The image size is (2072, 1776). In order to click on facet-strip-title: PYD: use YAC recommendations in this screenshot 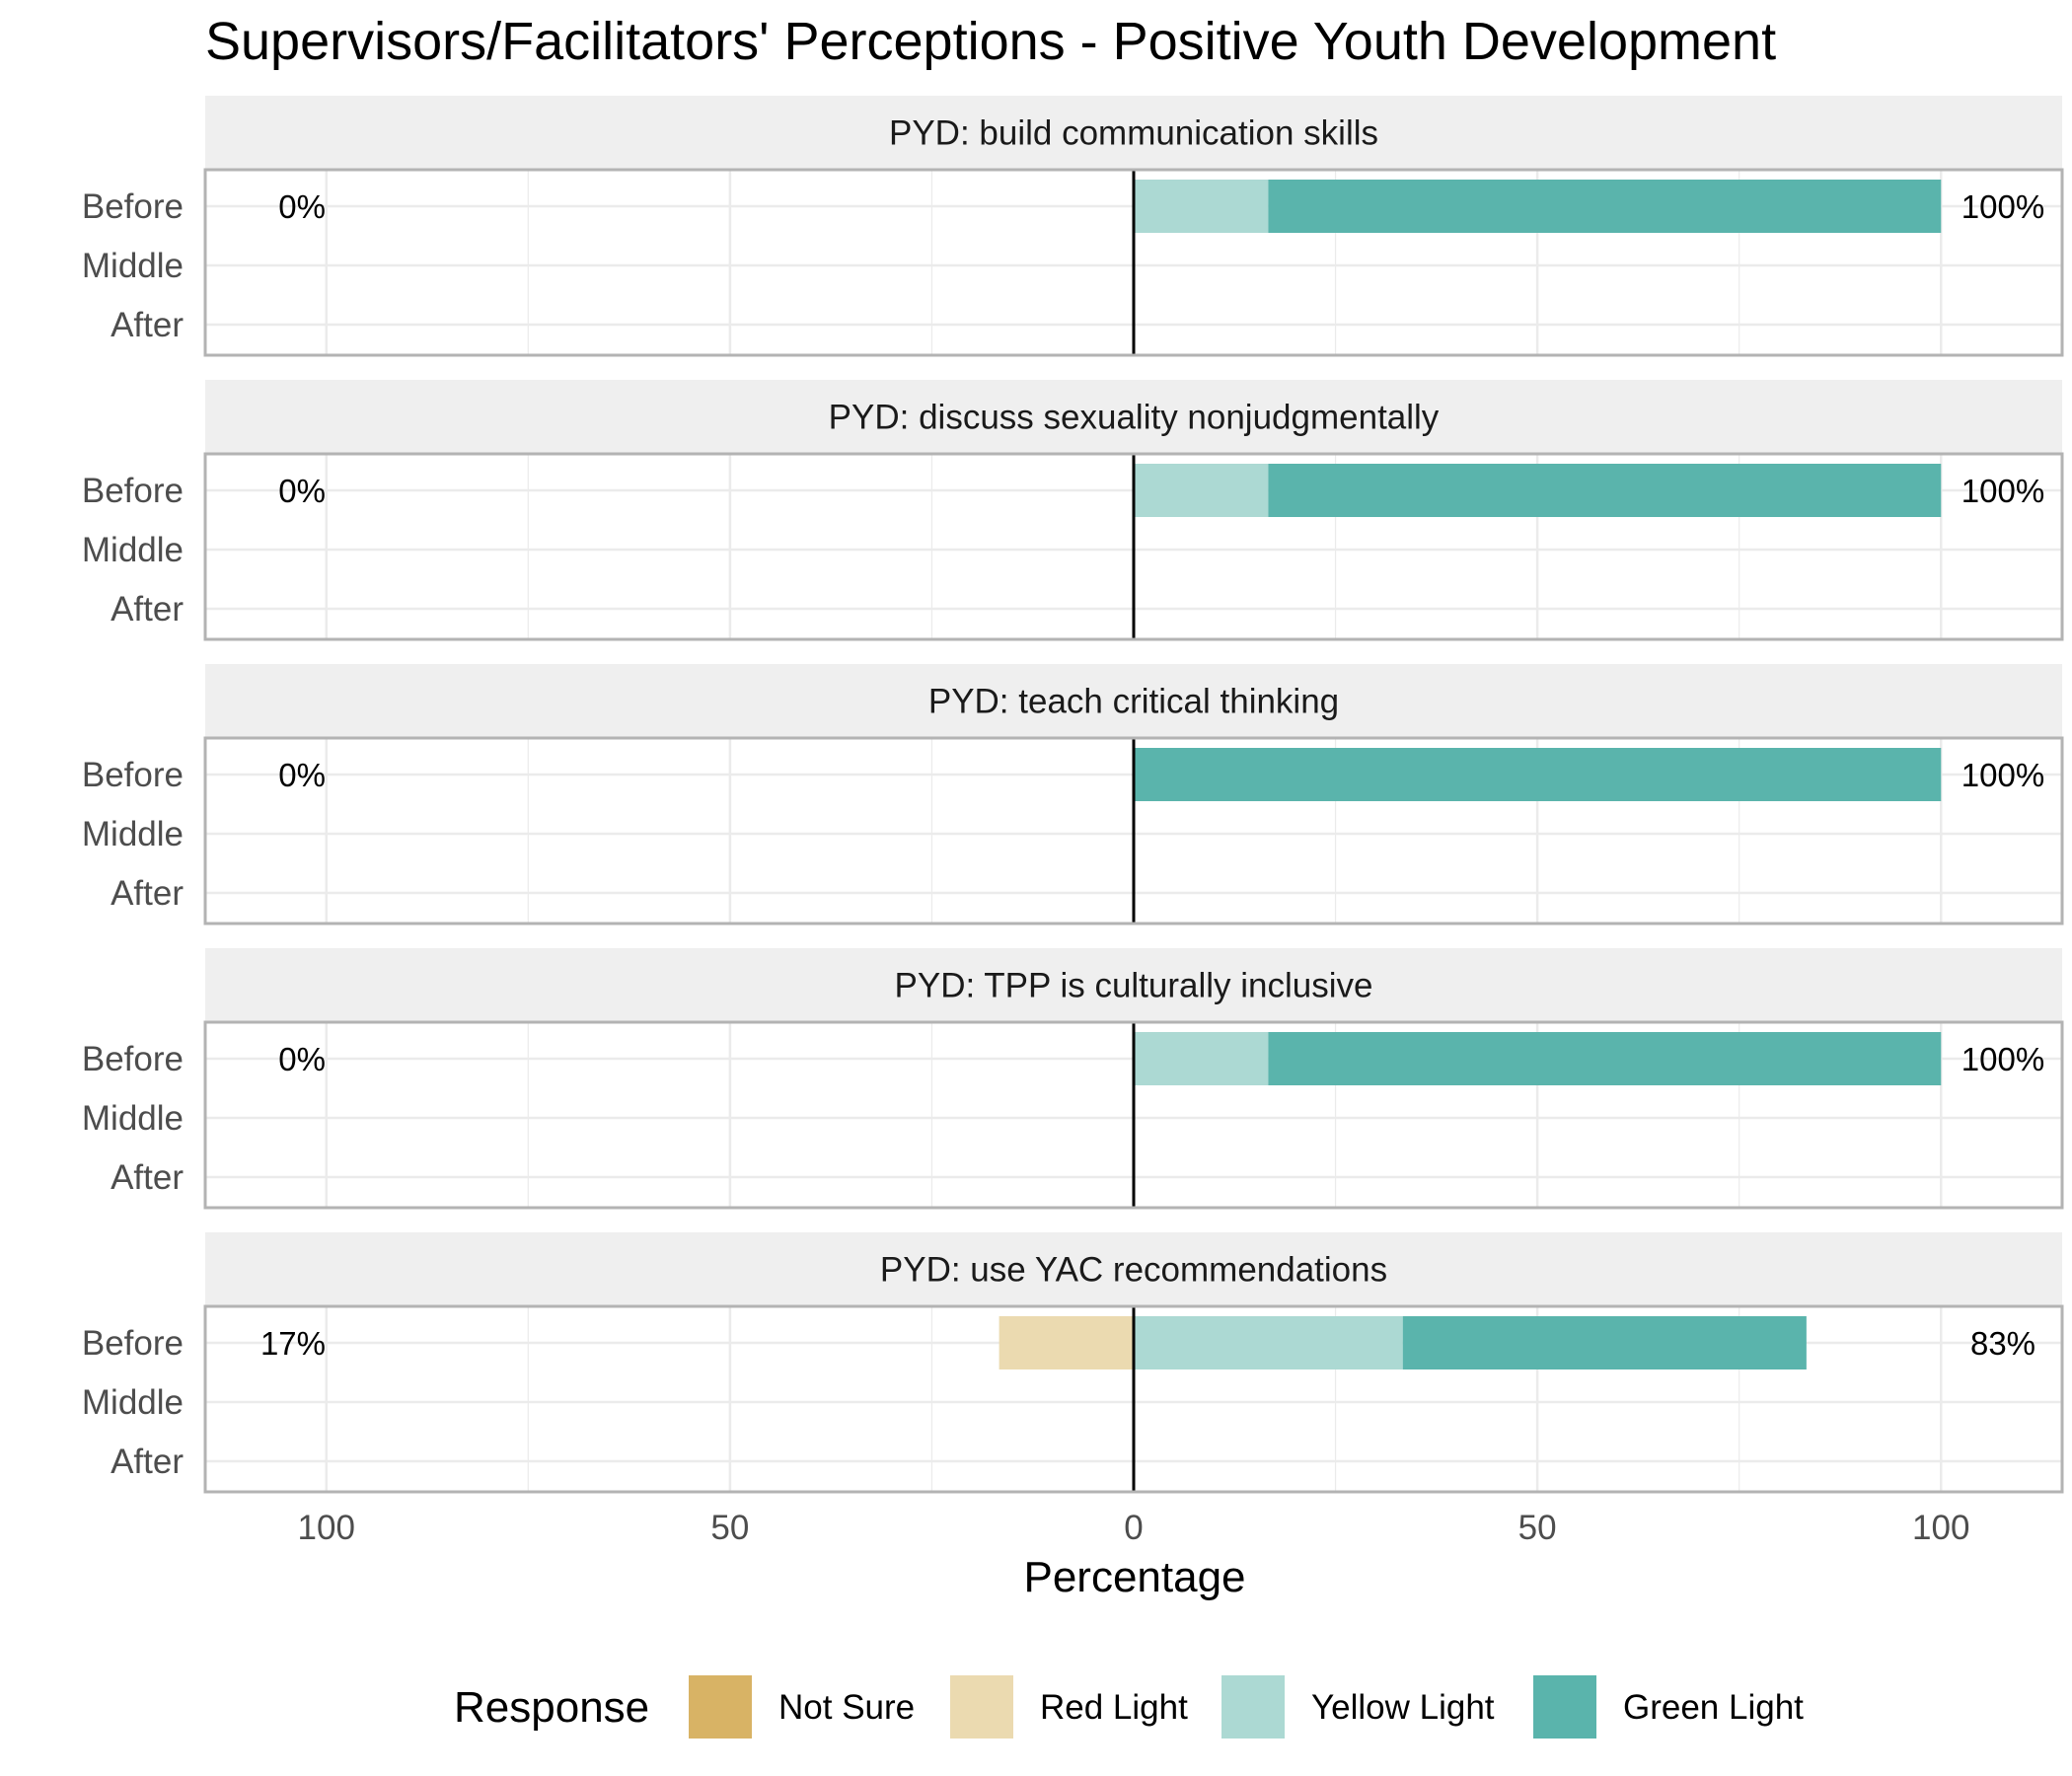, I will do `click(1134, 1270)`.